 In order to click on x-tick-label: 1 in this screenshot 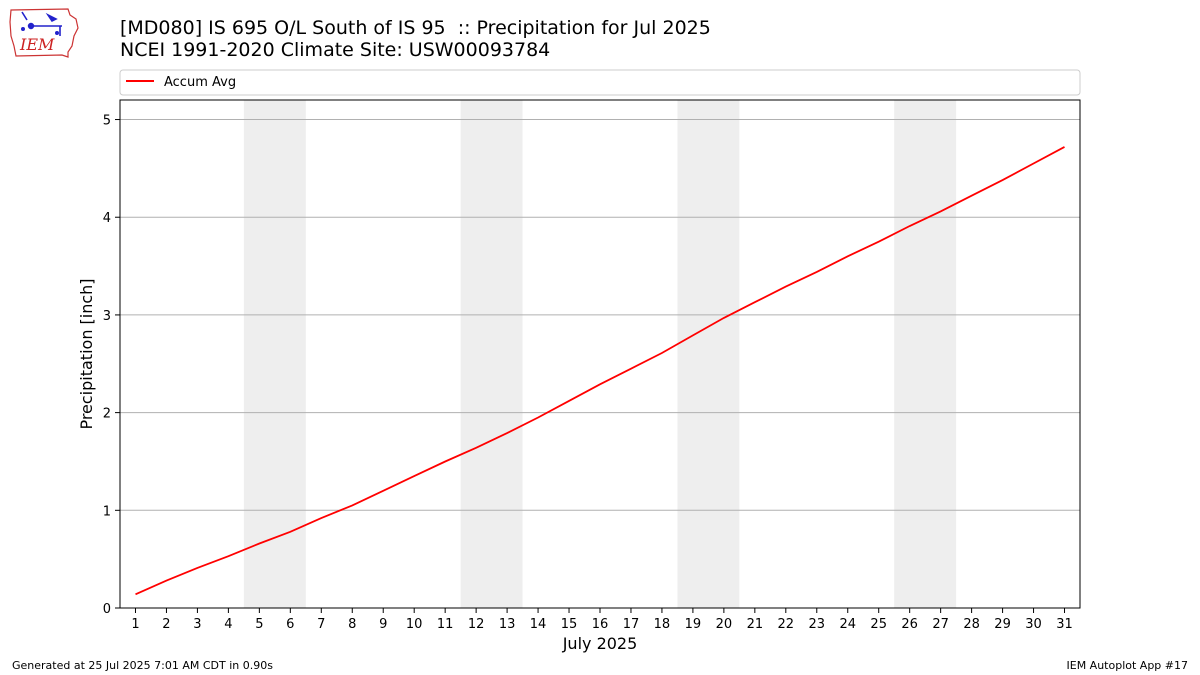, I will do `click(135, 624)`.